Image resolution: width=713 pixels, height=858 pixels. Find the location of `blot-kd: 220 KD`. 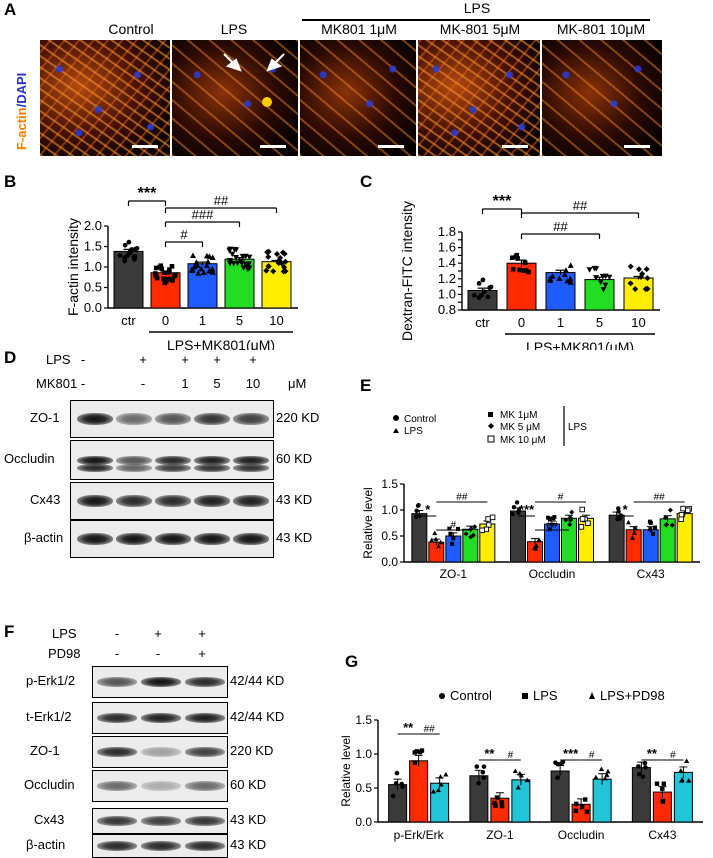

blot-kd: 220 KD is located at coordinates (298, 417).